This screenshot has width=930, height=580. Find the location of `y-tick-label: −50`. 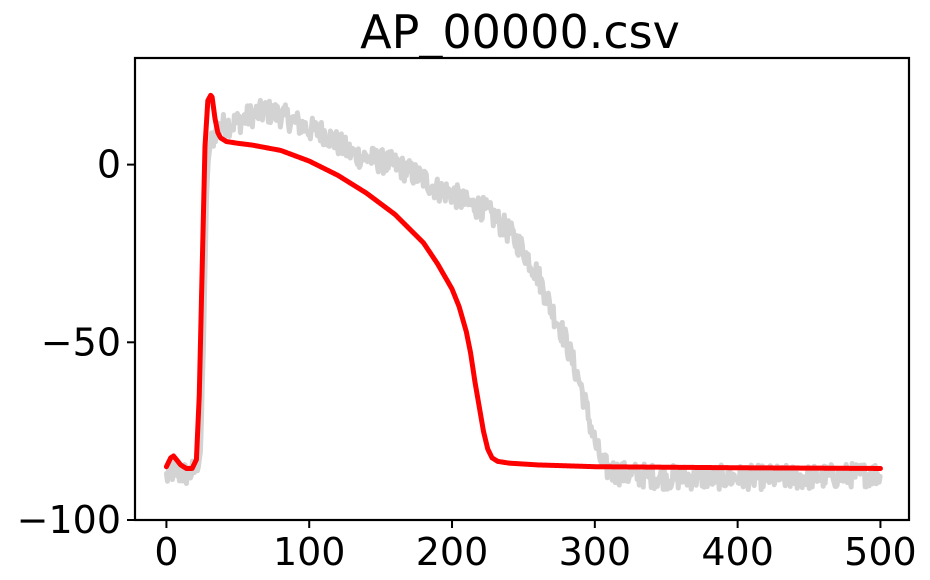

y-tick-label: −50 is located at coordinates (81, 342).